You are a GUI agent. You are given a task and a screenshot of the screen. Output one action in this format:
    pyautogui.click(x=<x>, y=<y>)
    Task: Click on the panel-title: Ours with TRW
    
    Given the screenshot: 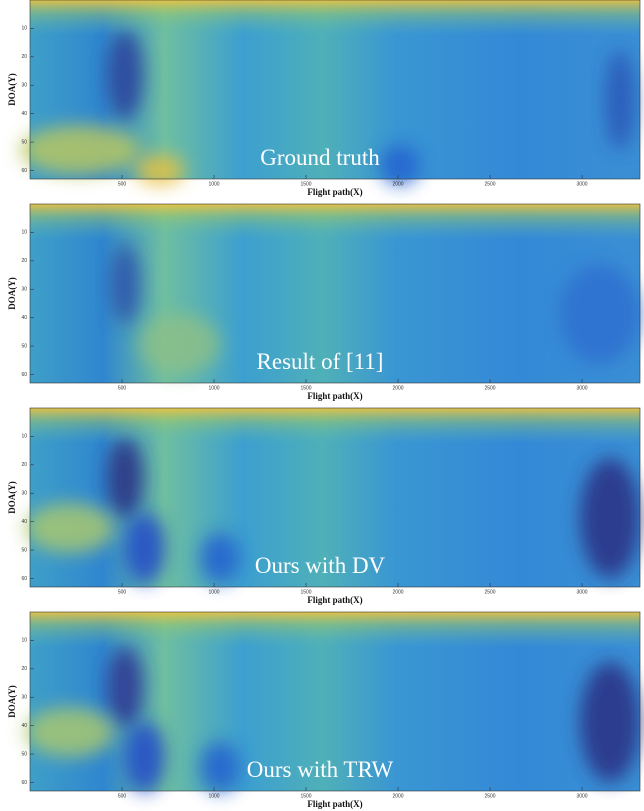 What is the action you would take?
    pyautogui.click(x=320, y=769)
    